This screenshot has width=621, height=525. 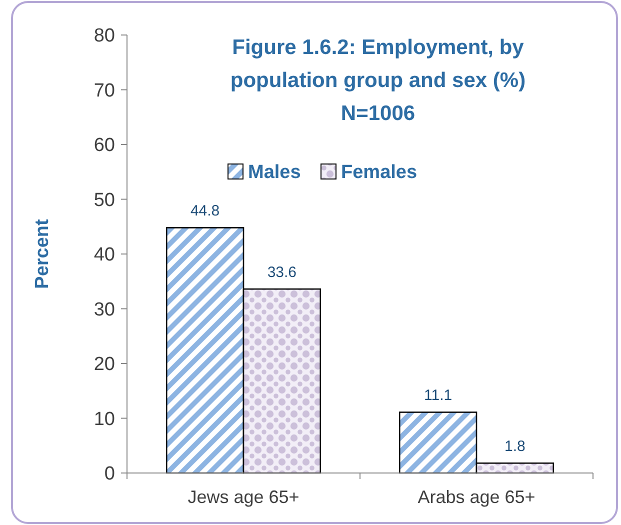 What do you see at coordinates (477, 497) in the screenshot?
I see `x-tick-label: Arabs age 65+` at bounding box center [477, 497].